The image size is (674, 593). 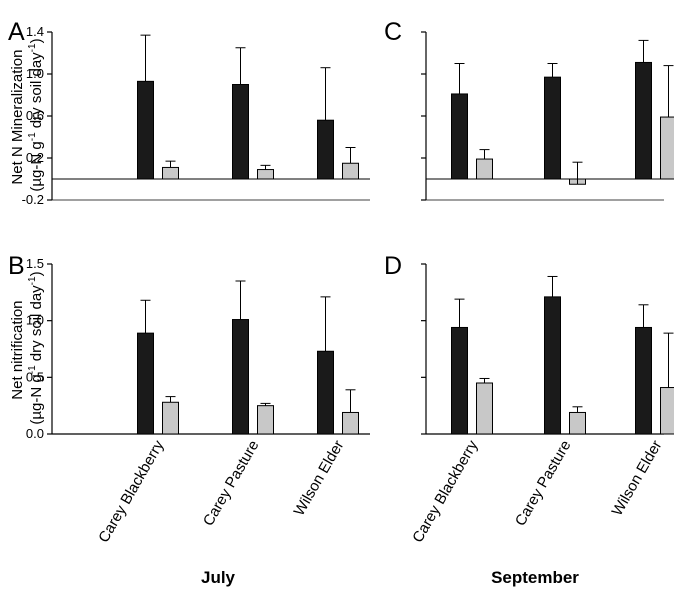 What do you see at coordinates (145, 130) in the screenshot?
I see `bar-a-s1-c1` at bounding box center [145, 130].